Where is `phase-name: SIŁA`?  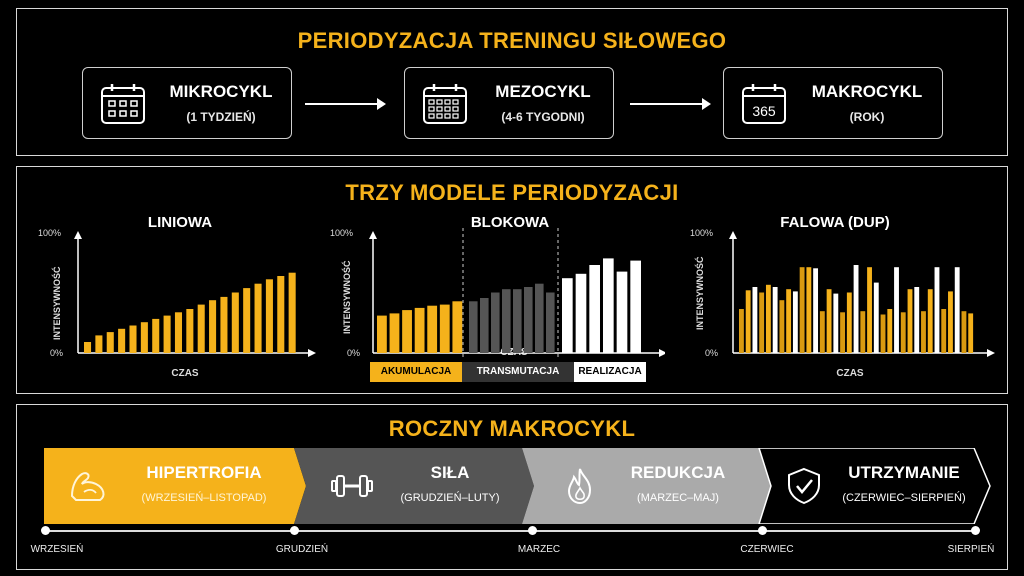
phase-name: SIŁA is located at coordinates (450, 472).